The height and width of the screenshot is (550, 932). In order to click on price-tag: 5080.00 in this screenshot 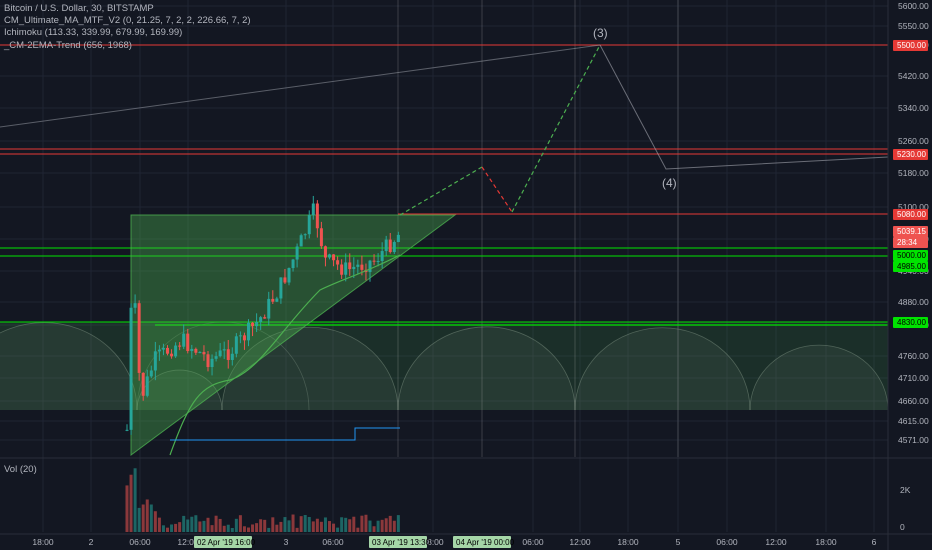, I will do `click(910, 214)`.